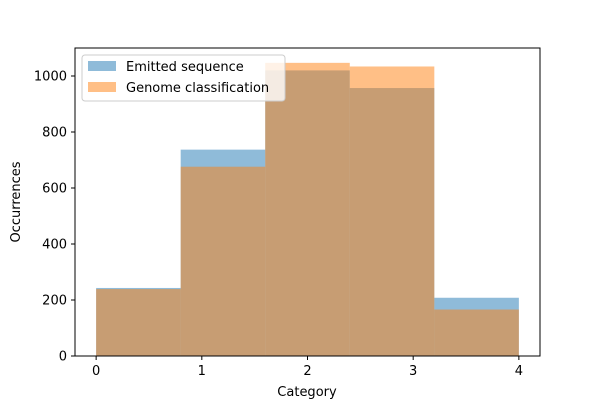  I want to click on x-tick-label: 3, so click(413, 371).